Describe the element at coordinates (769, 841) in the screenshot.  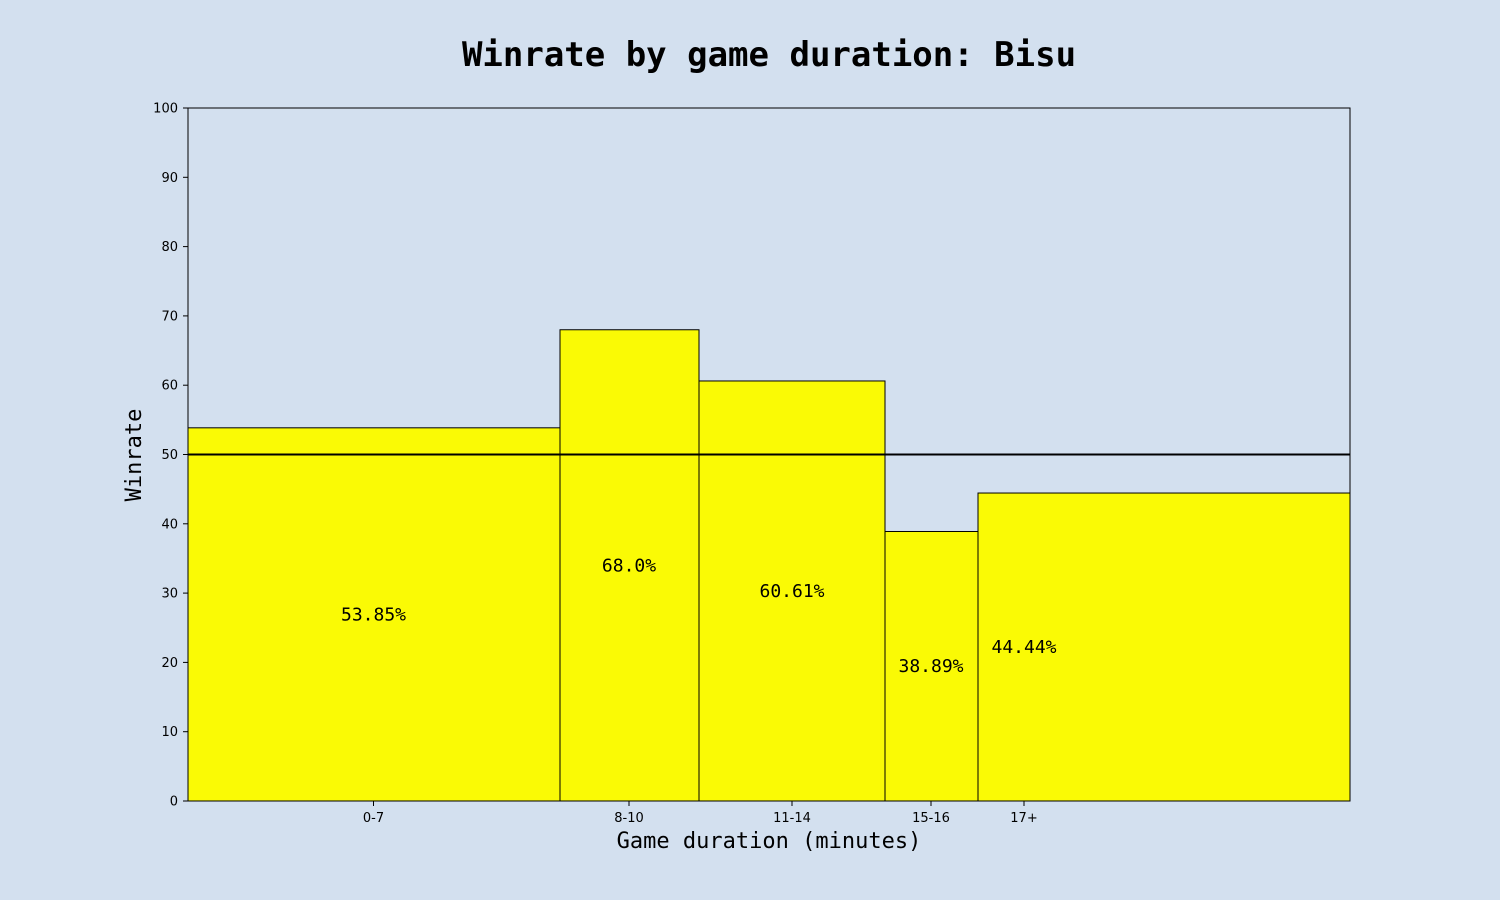
I see `x-axis-label: Game duration (minutes)` at that location.